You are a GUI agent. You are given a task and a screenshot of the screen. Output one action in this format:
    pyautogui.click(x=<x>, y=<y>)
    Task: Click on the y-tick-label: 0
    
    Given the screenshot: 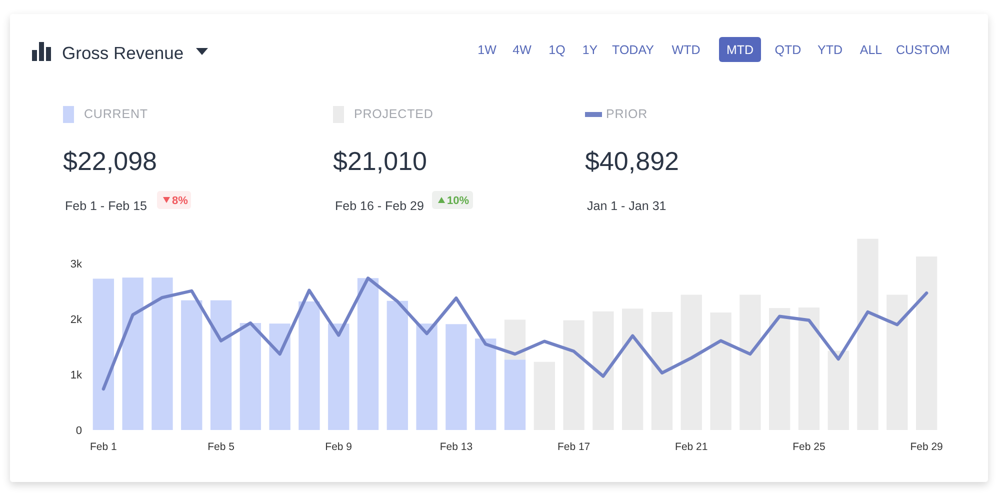 What is the action you would take?
    pyautogui.click(x=79, y=430)
    